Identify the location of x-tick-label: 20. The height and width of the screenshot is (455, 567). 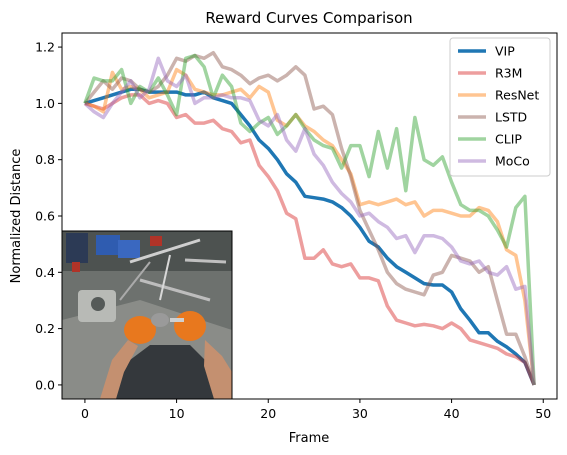
(268, 413).